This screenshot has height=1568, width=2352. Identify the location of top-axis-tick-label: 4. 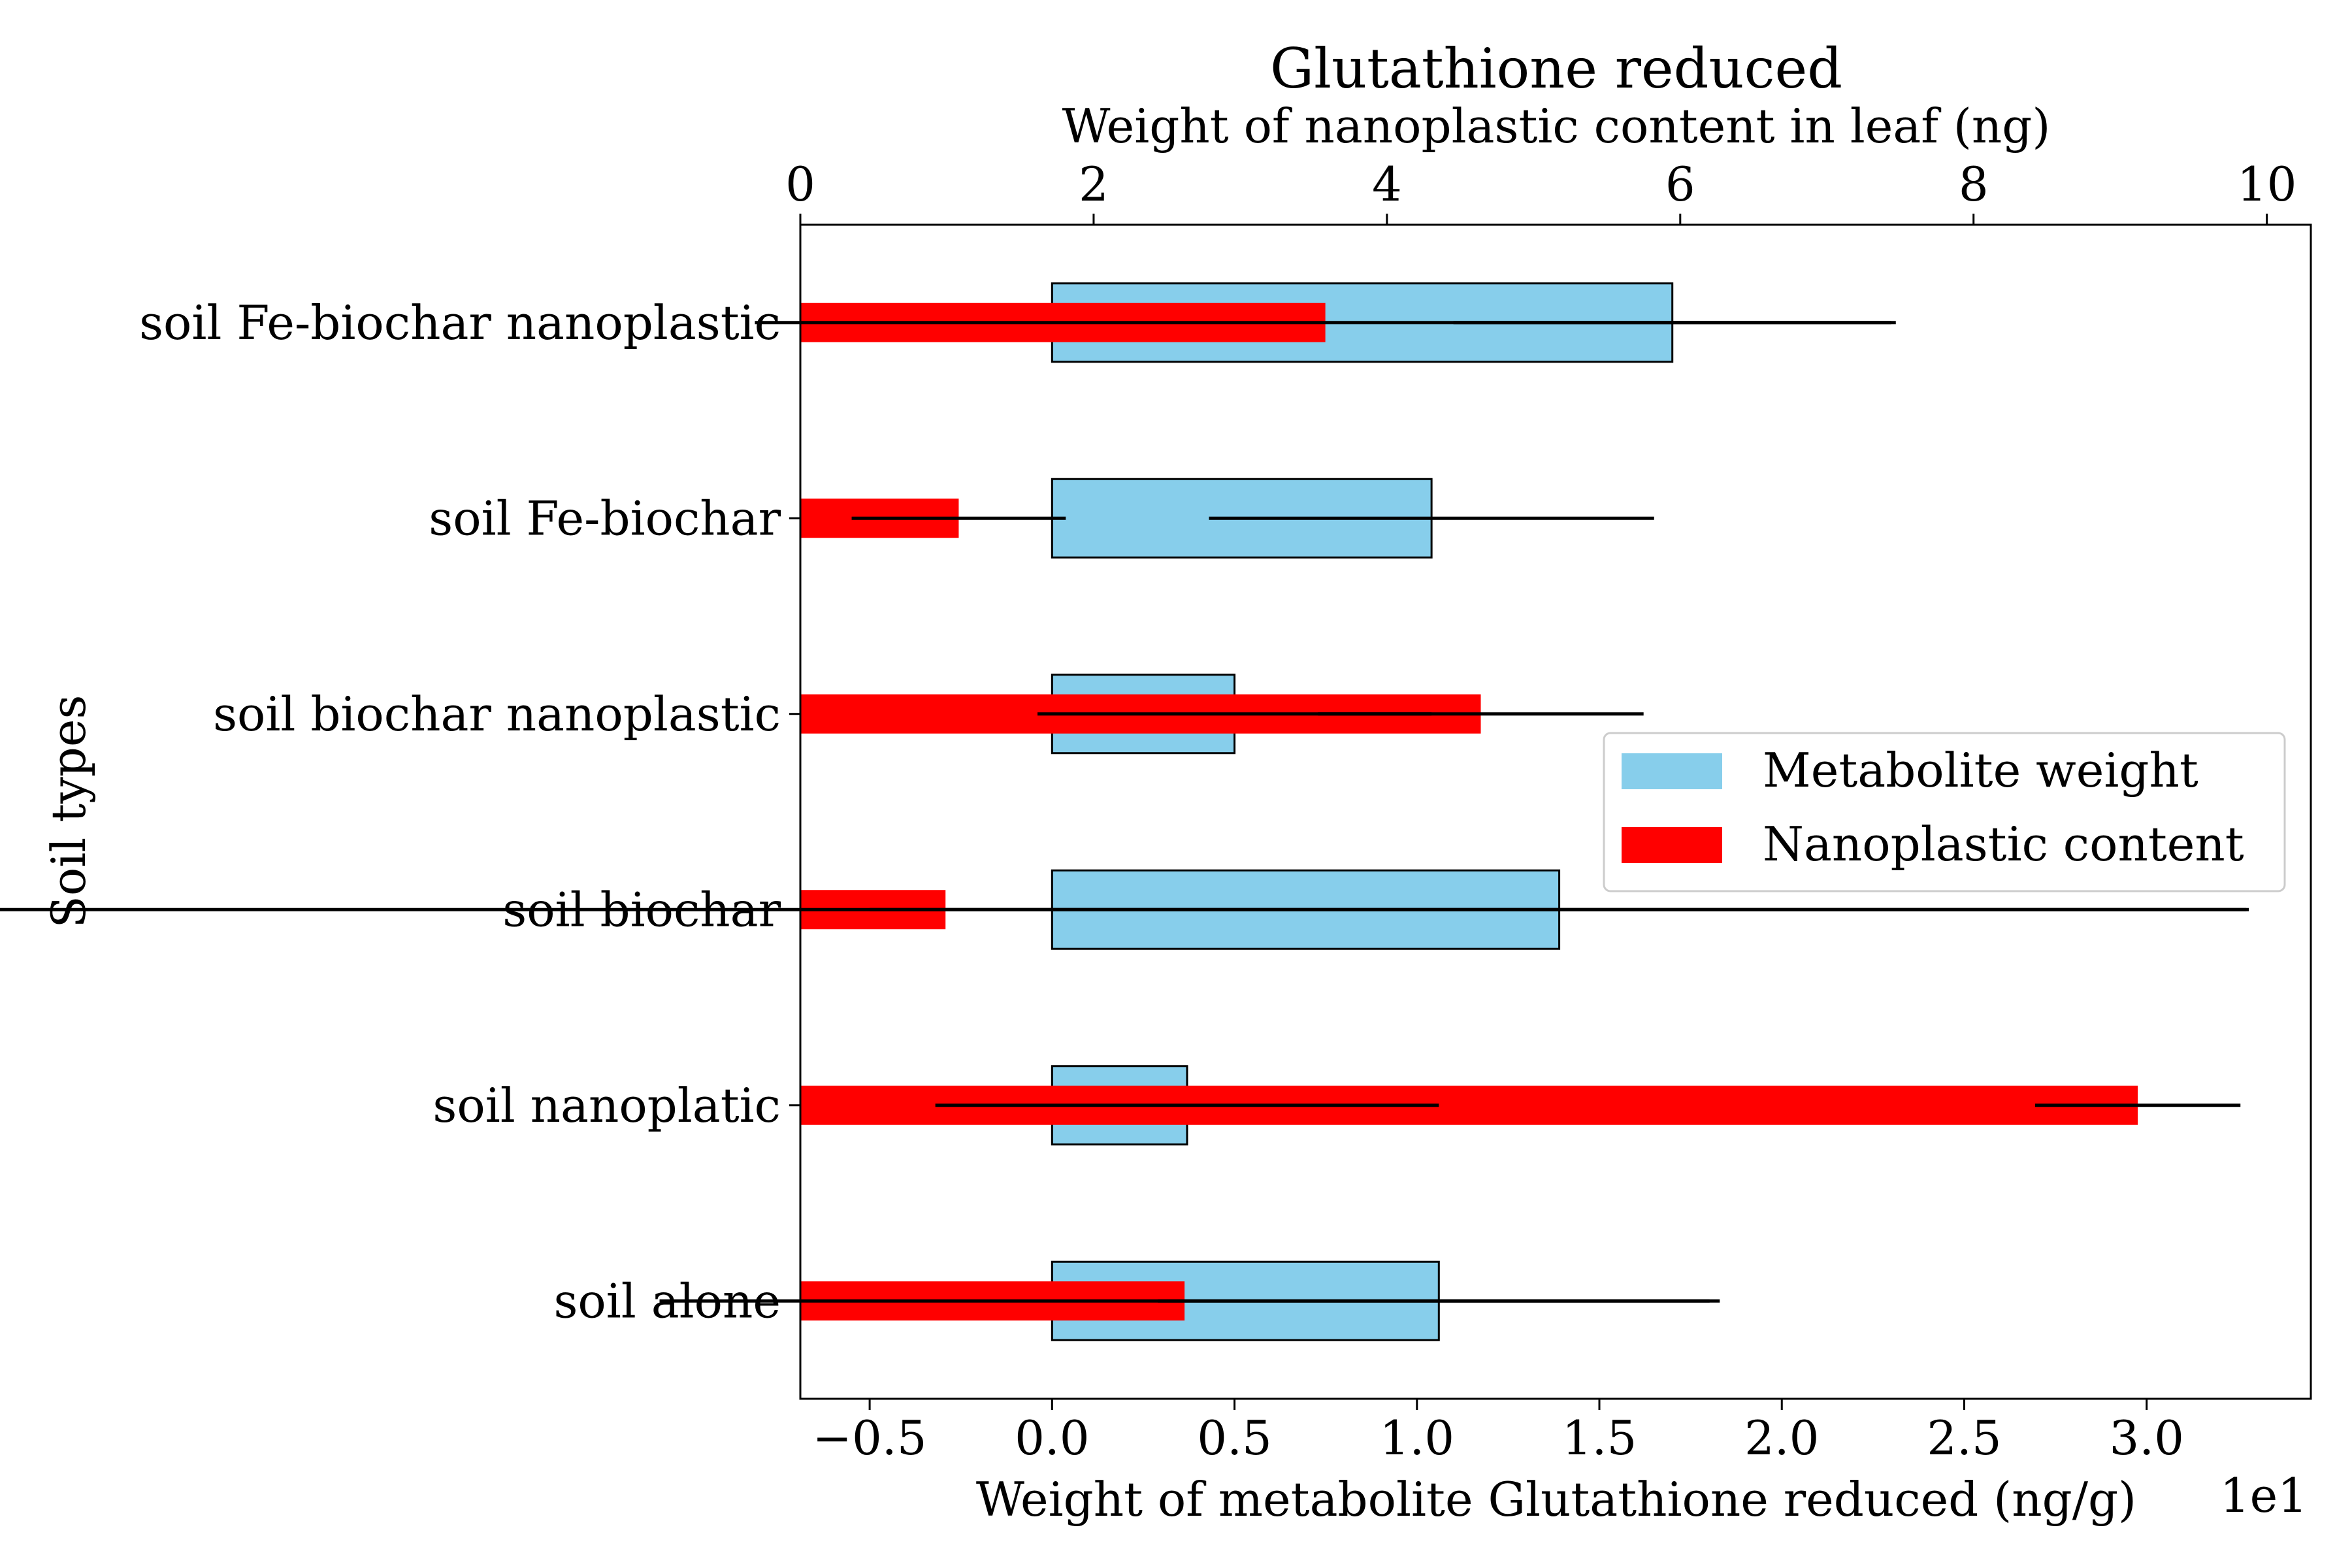
(1387, 184).